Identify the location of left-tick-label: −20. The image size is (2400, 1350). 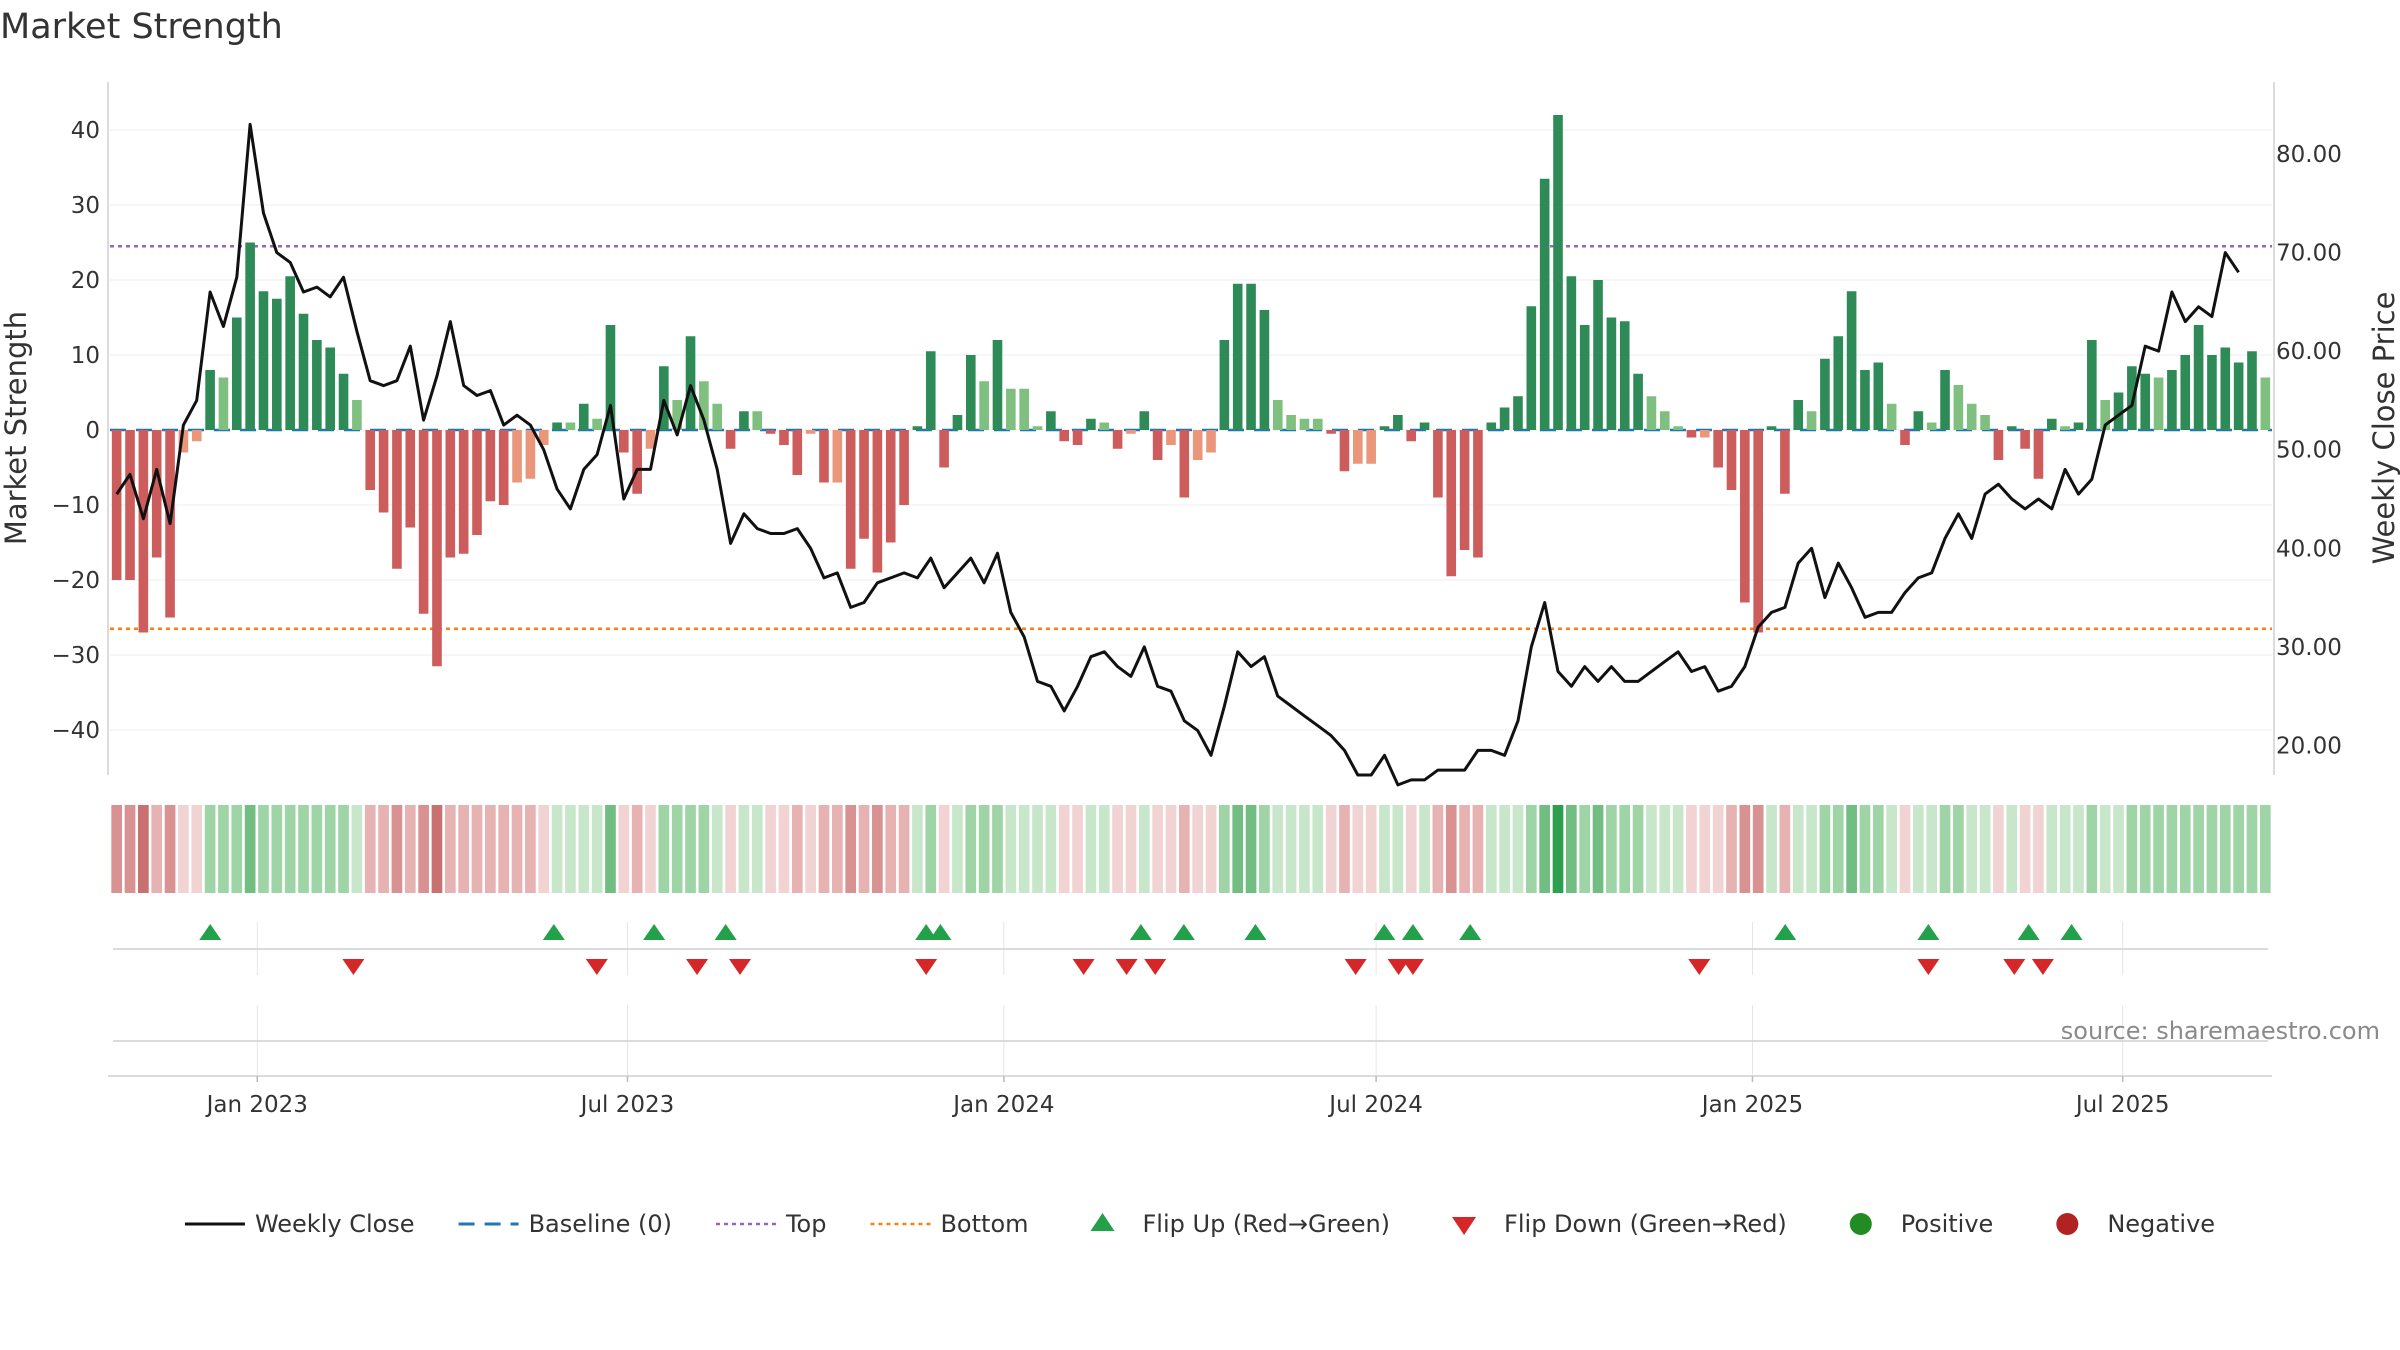
(75, 581).